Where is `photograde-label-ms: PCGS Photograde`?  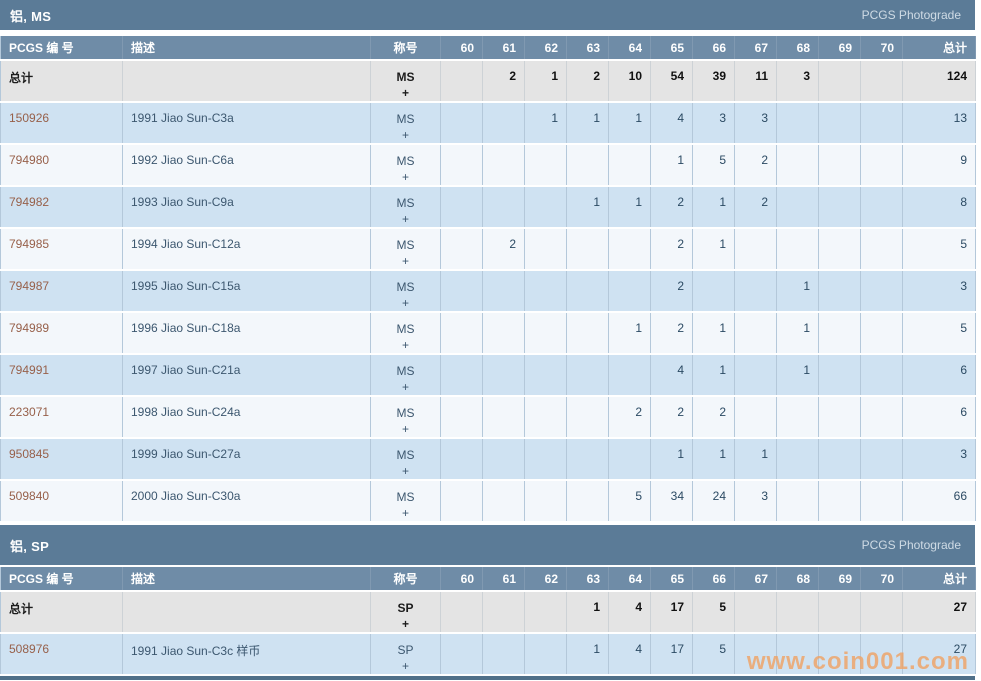
photograde-label-ms: PCGS Photograde is located at coordinates (911, 15).